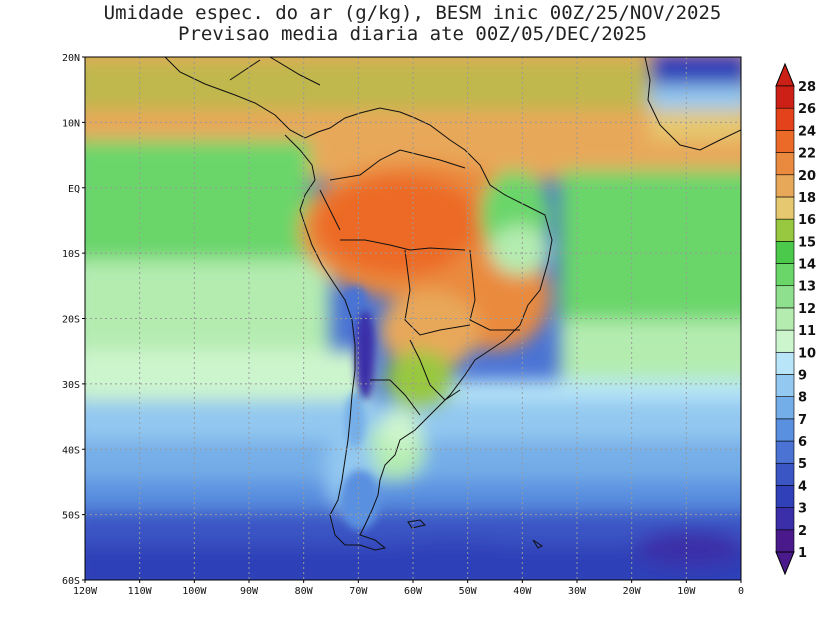 The image size is (825, 637). Describe the element at coordinates (632, 591) in the screenshot. I see `lon-label-20W: 20W` at that location.